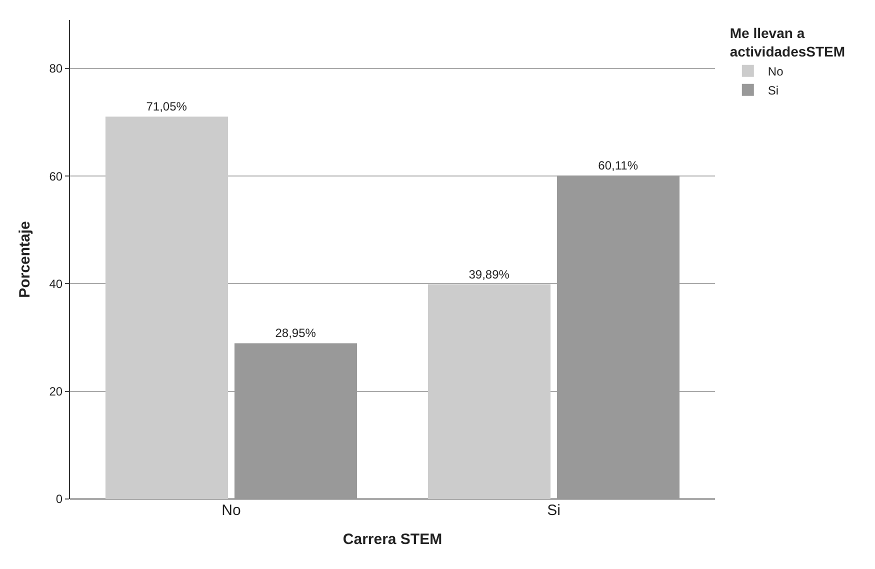 The width and height of the screenshot is (875, 569). What do you see at coordinates (773, 91) in the screenshot?
I see `legend-label: Si` at bounding box center [773, 91].